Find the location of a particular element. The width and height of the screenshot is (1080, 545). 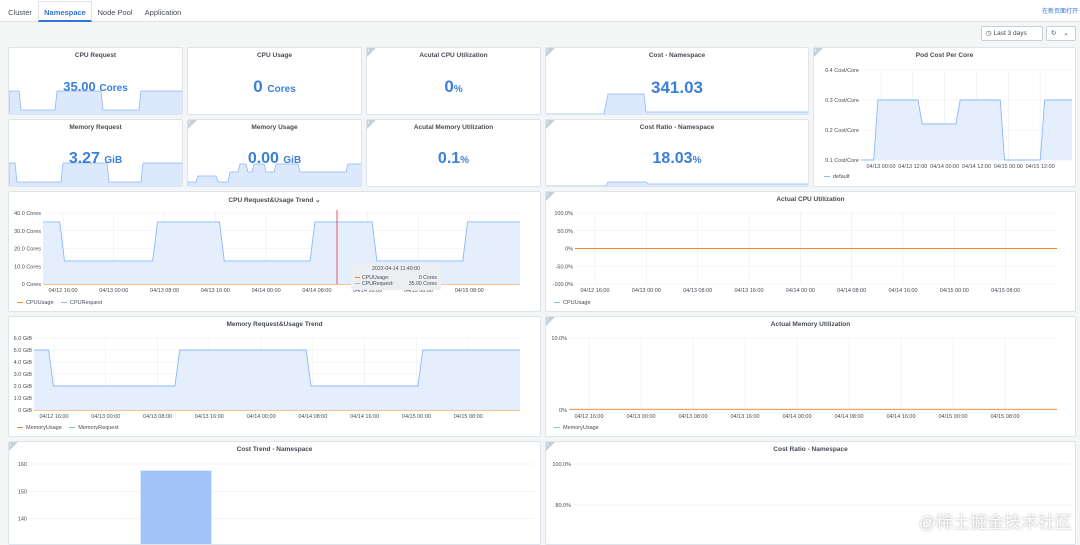

actual-memory-utilization-panel: i Acutal Memory Utilization 0.1% is located at coordinates (453, 153).